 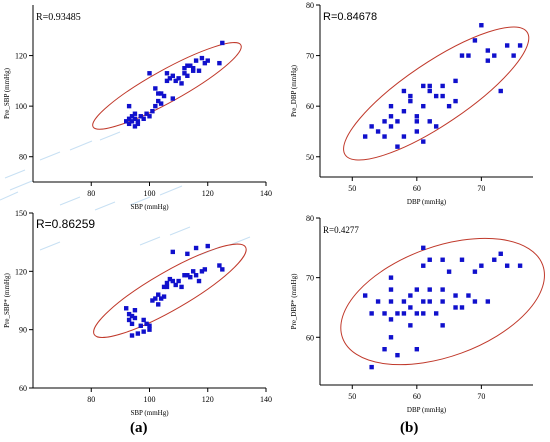 What do you see at coordinates (352, 188) in the screenshot?
I see `x-tick-label: 50` at bounding box center [352, 188].